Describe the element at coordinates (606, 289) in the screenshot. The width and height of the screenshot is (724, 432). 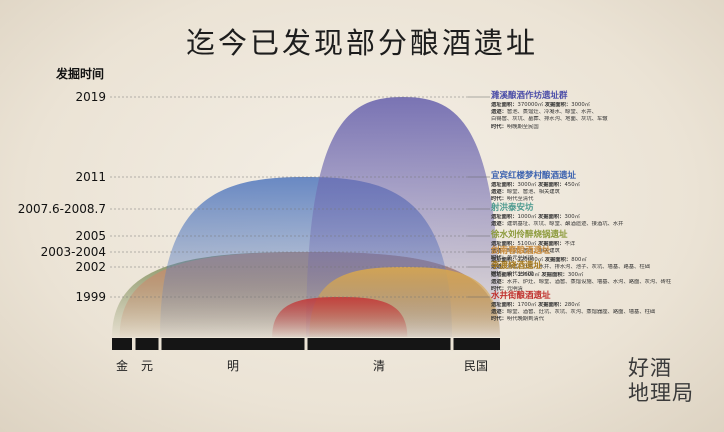
I see `site-info-row: 时代：元明清` at that location.